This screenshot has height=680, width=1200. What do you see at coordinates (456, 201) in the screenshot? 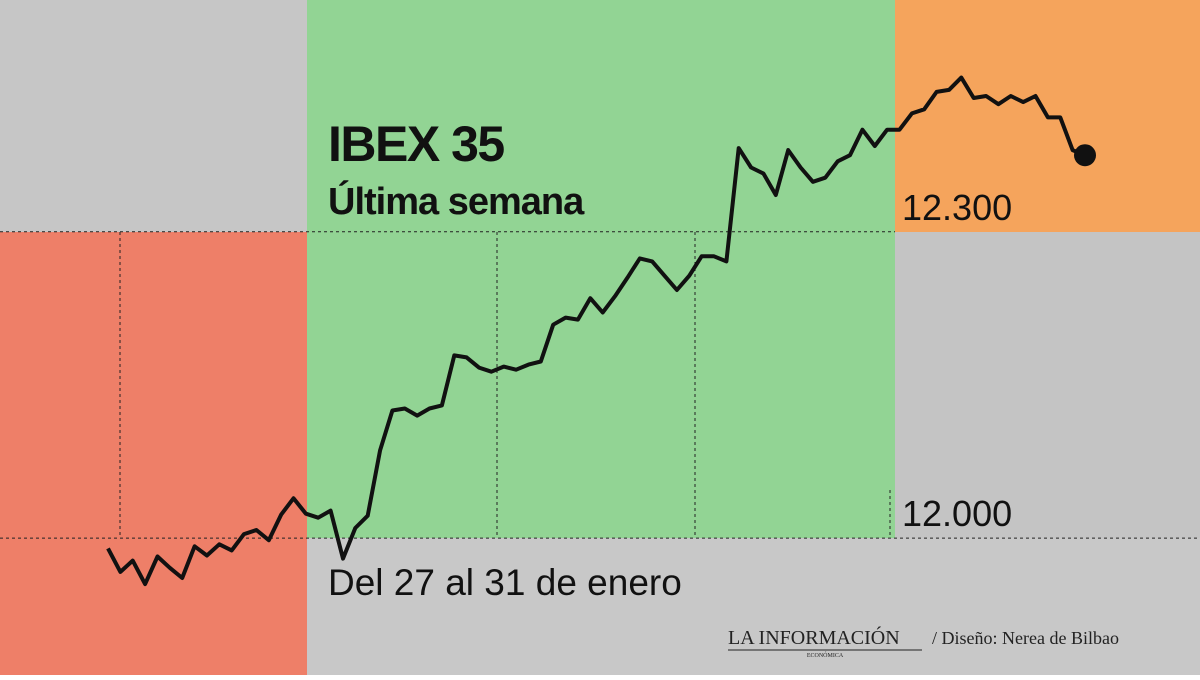
I see `chart-subtitle: Última semana` at bounding box center [456, 201].